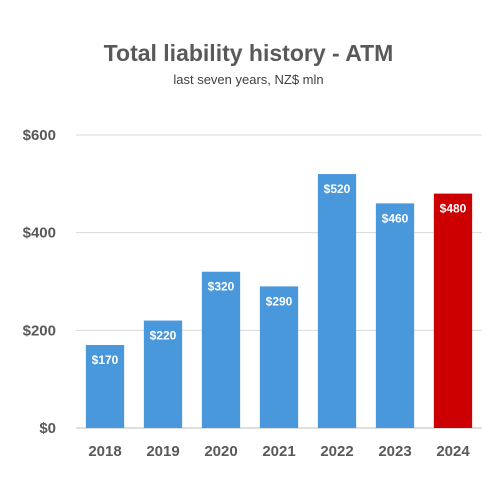 This screenshot has height=486, width=497. I want to click on y-tick-label: $400, so click(39, 233).